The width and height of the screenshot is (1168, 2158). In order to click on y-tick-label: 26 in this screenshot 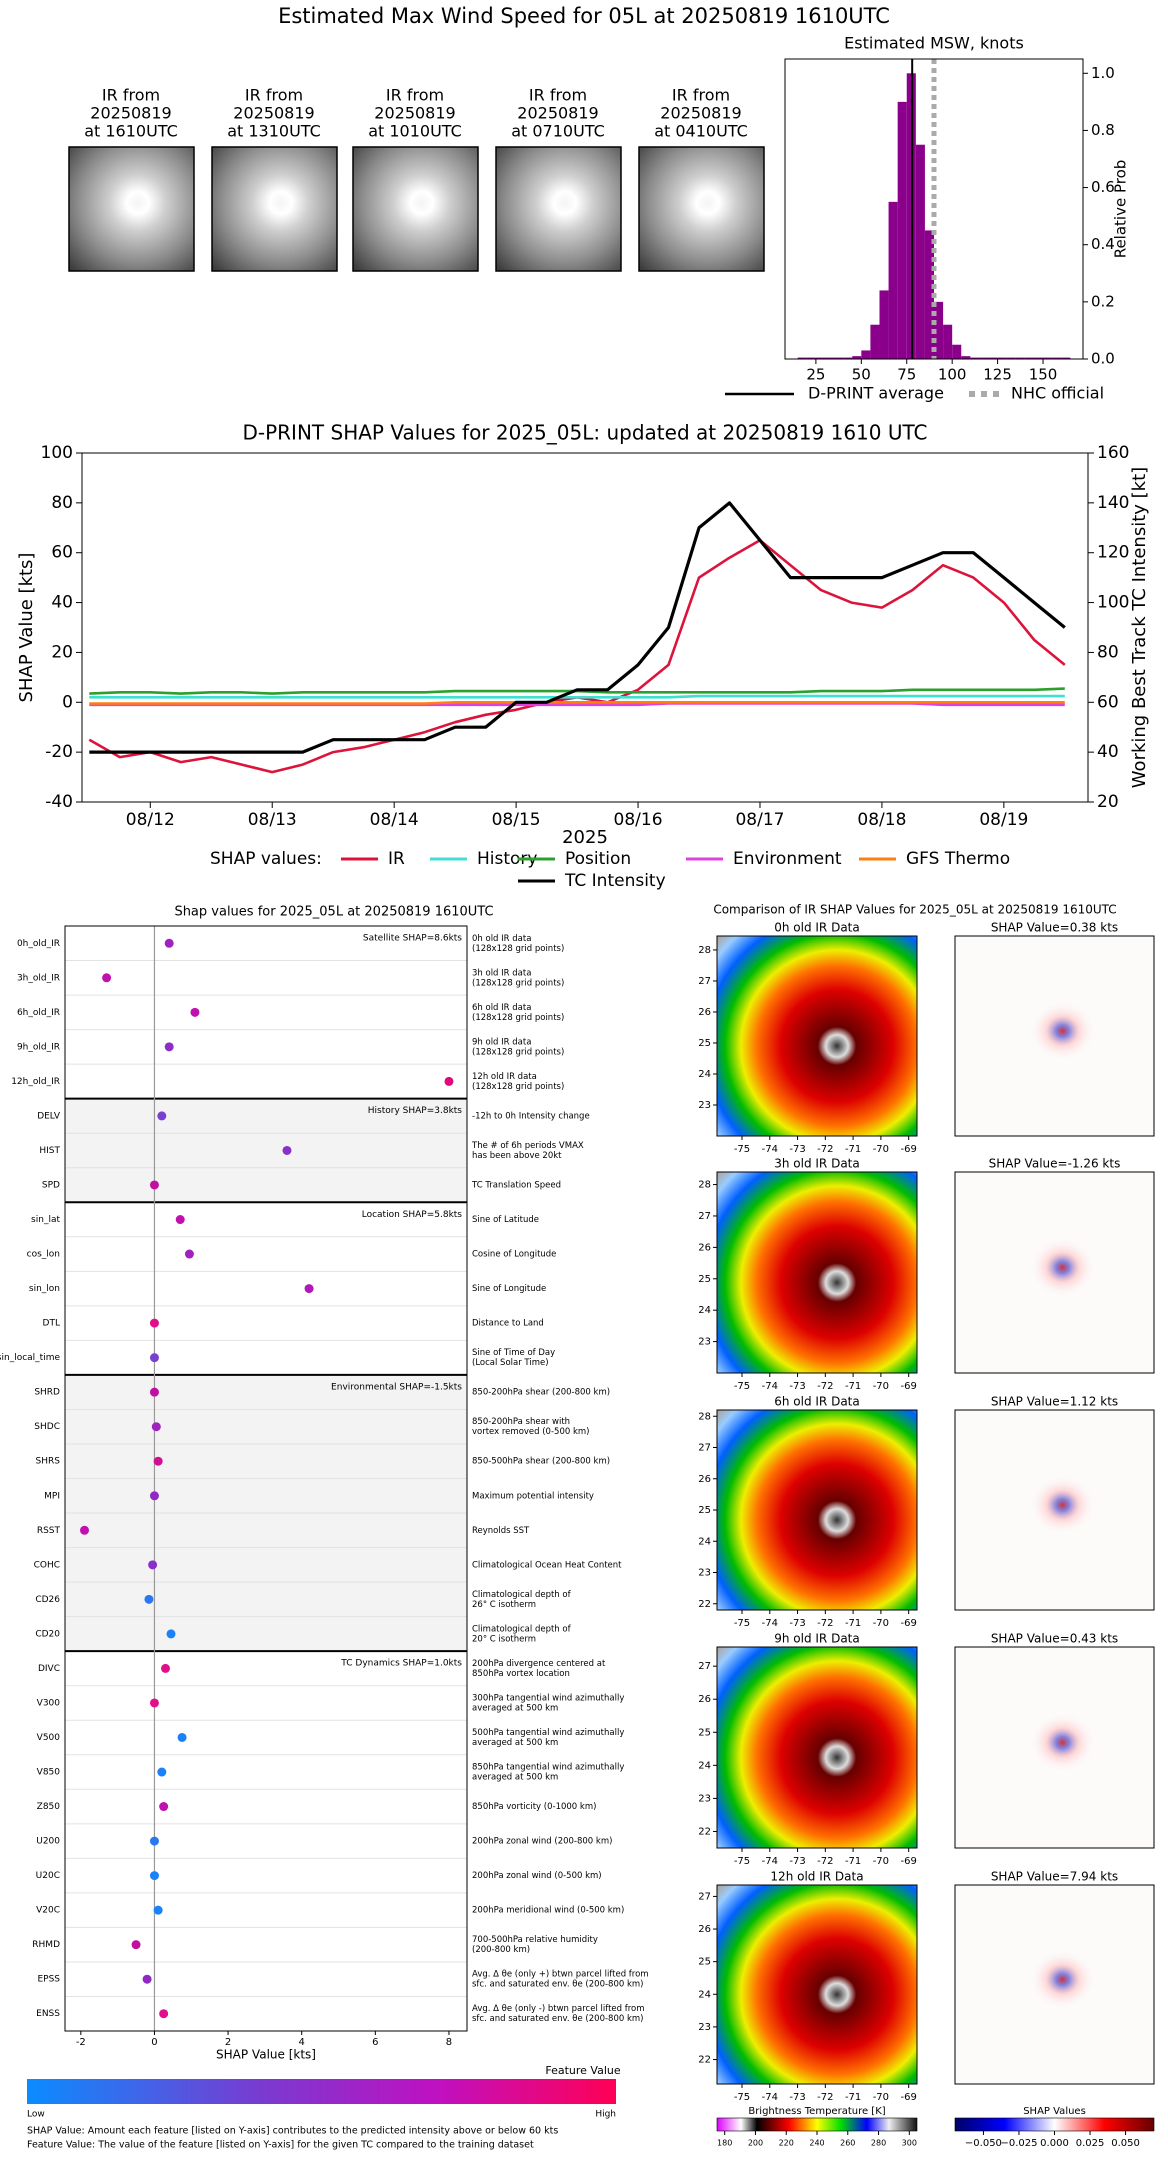, I will do `click(704, 1247)`.